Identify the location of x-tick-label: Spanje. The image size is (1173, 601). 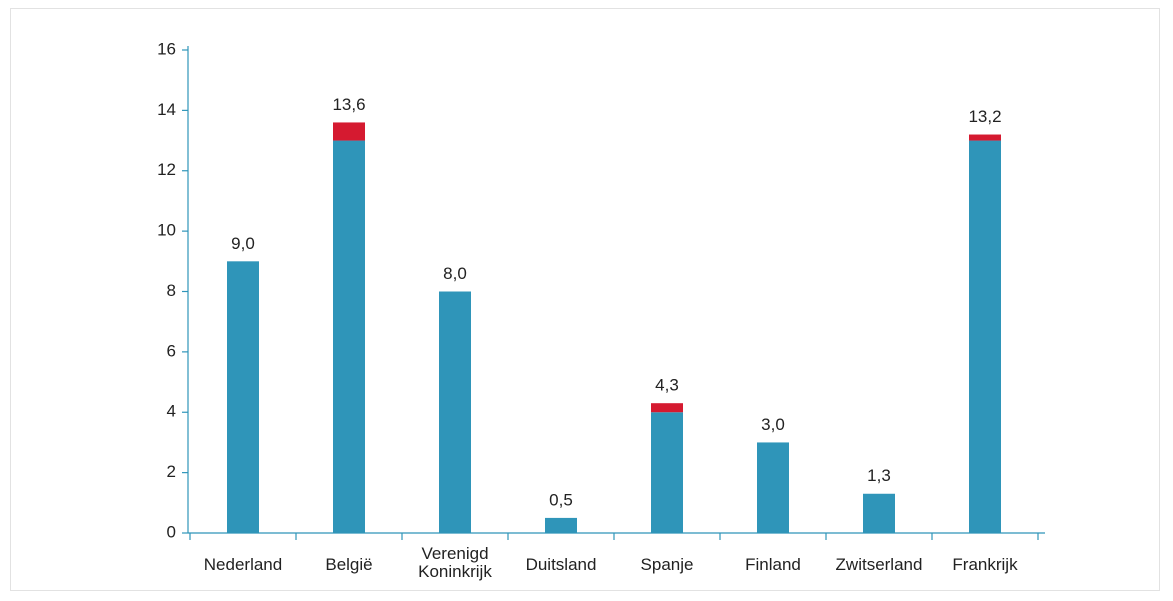
(667, 564).